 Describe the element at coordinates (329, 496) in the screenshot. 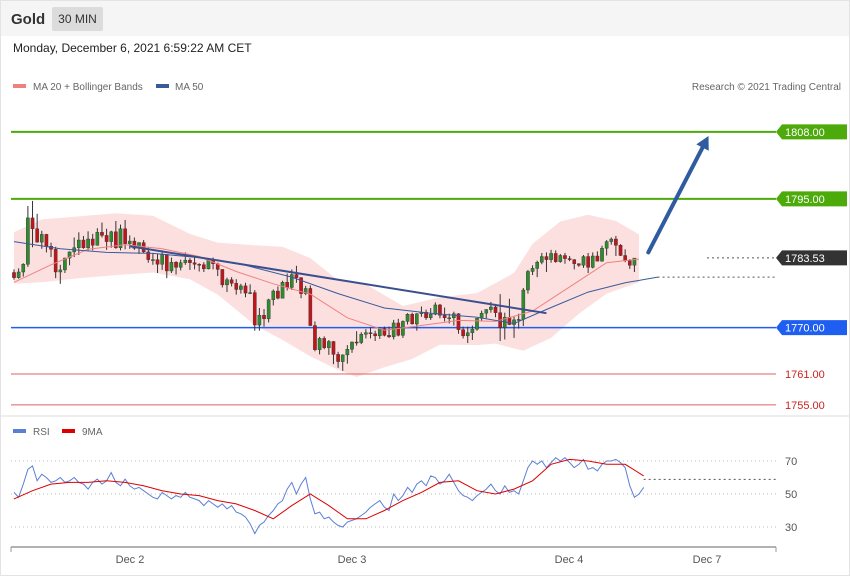

I see `rsi-line` at that location.